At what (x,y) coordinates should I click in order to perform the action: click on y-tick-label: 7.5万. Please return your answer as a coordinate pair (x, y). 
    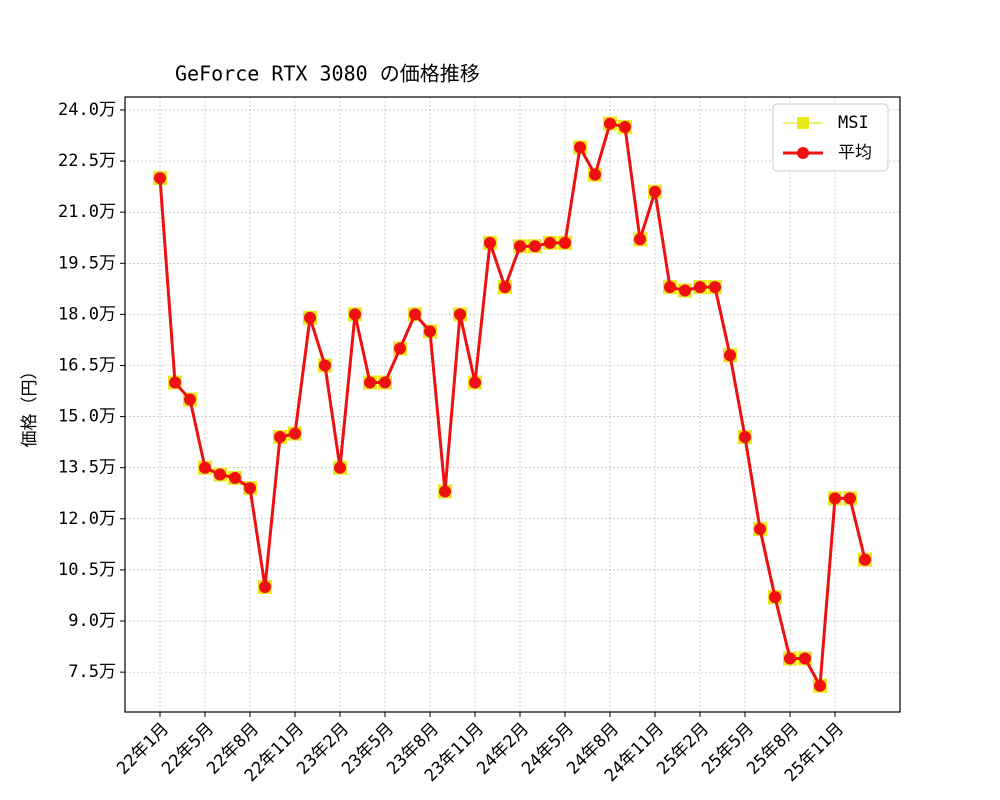
    Looking at the image, I should click on (92, 672).